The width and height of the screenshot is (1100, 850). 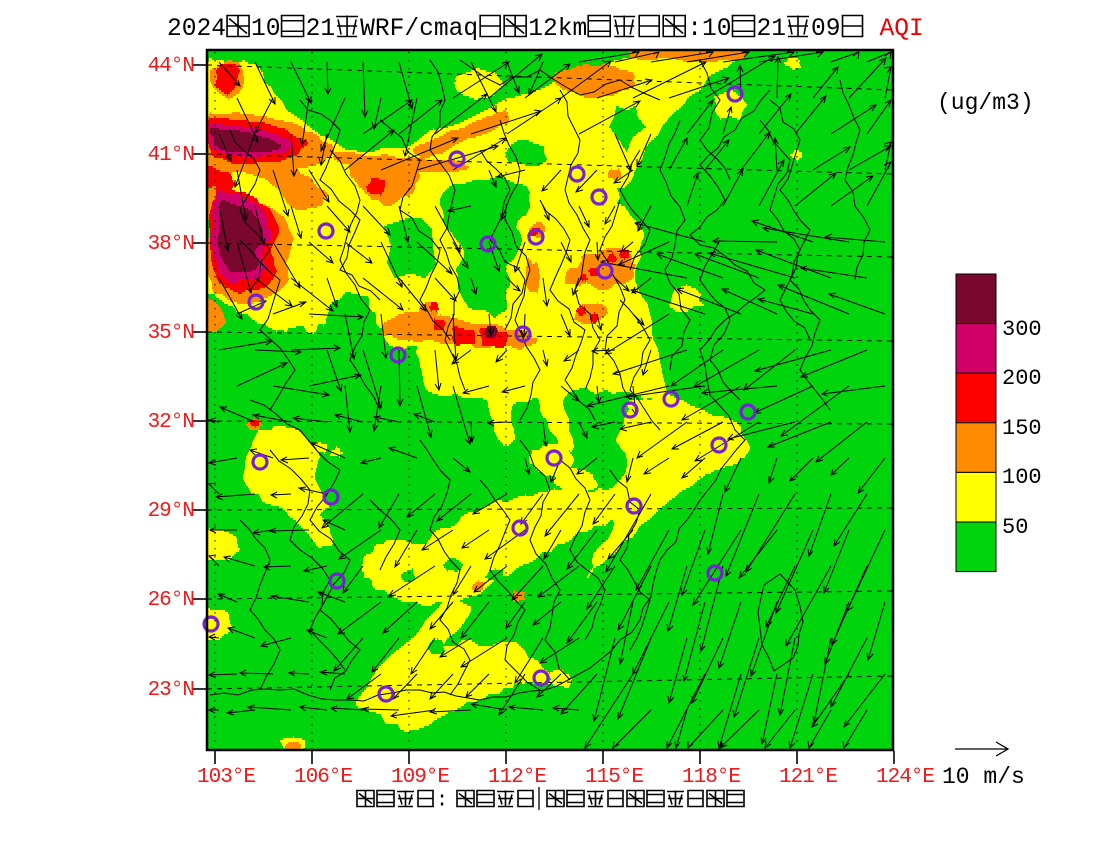 What do you see at coordinates (557, 28) in the screenshot?
I see `svg-text: 12km` at bounding box center [557, 28].